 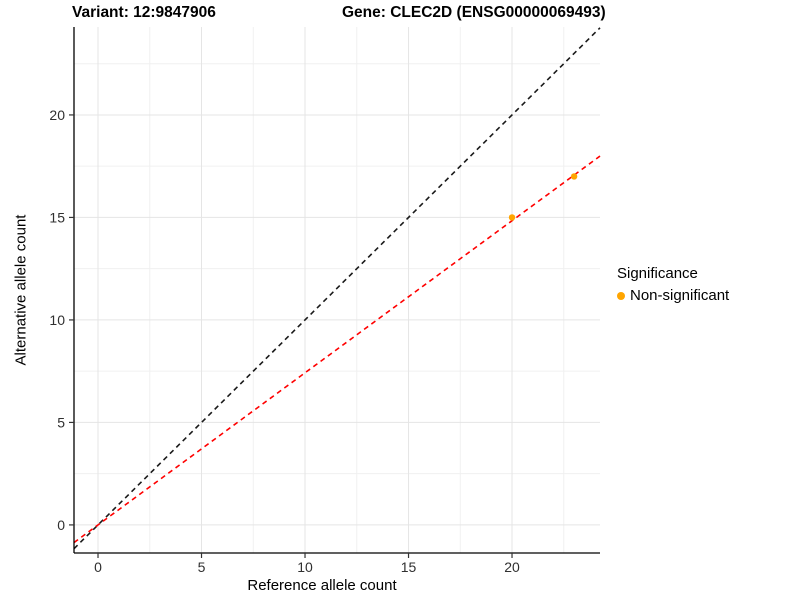 What do you see at coordinates (144, 12) in the screenshot?
I see `variant-title: Variant: 12:9847906` at bounding box center [144, 12].